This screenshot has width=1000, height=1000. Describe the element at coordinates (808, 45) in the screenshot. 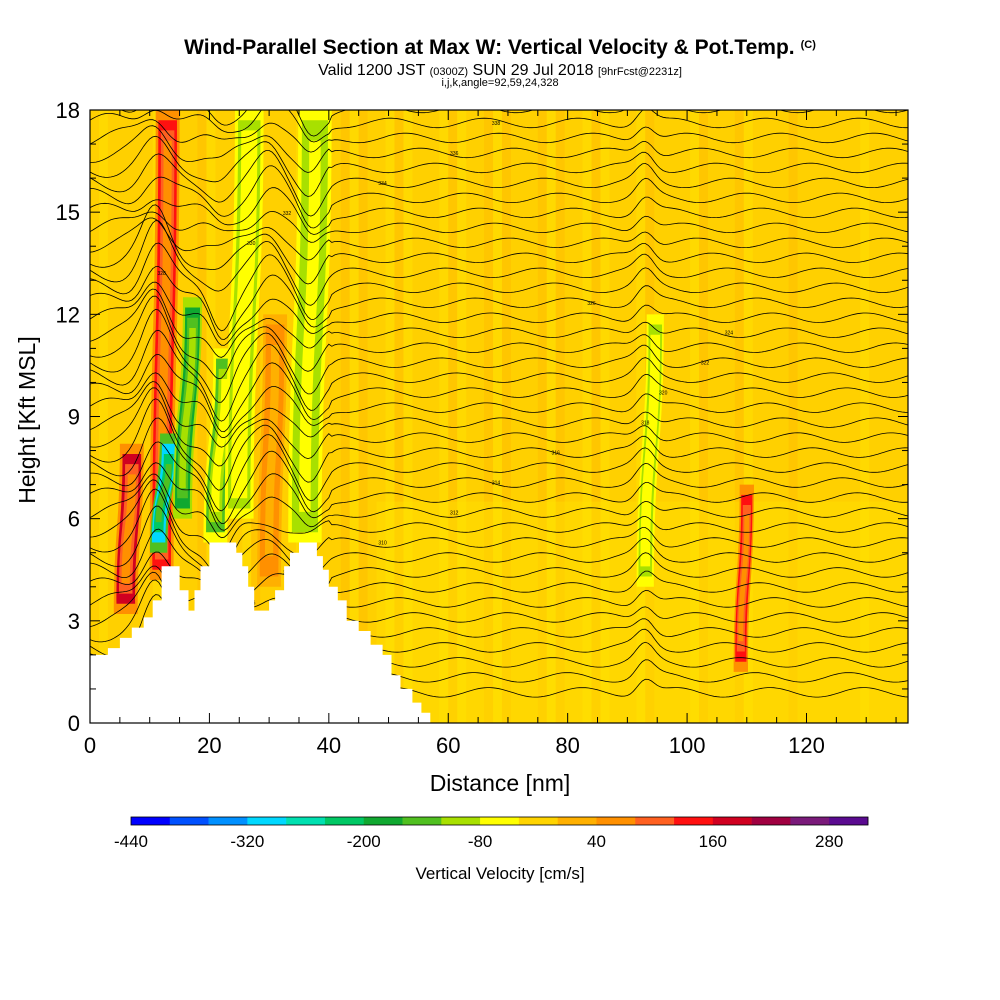

I see `copyright-mark: (C)` at that location.